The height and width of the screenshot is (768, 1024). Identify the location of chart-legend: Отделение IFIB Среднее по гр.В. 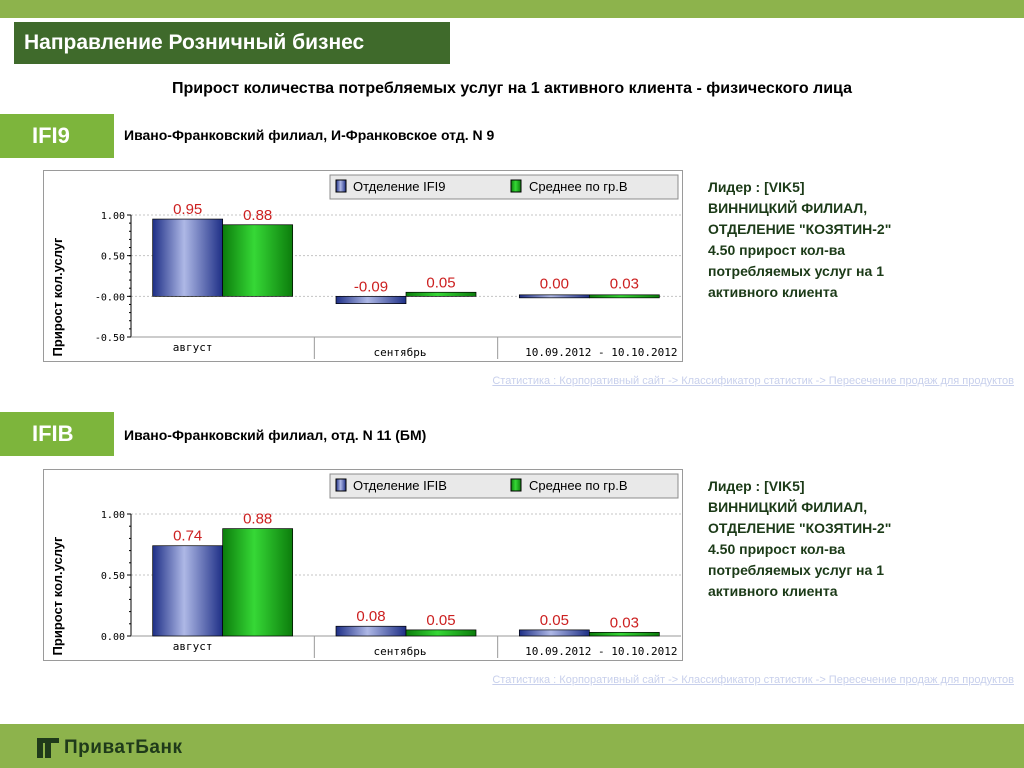
(504, 486).